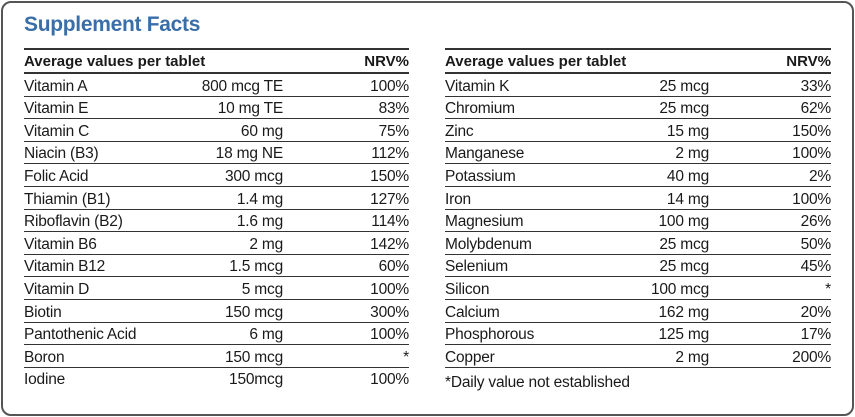 The image size is (855, 417). What do you see at coordinates (816, 312) in the screenshot?
I see `nutrient-nrv: 20%` at bounding box center [816, 312].